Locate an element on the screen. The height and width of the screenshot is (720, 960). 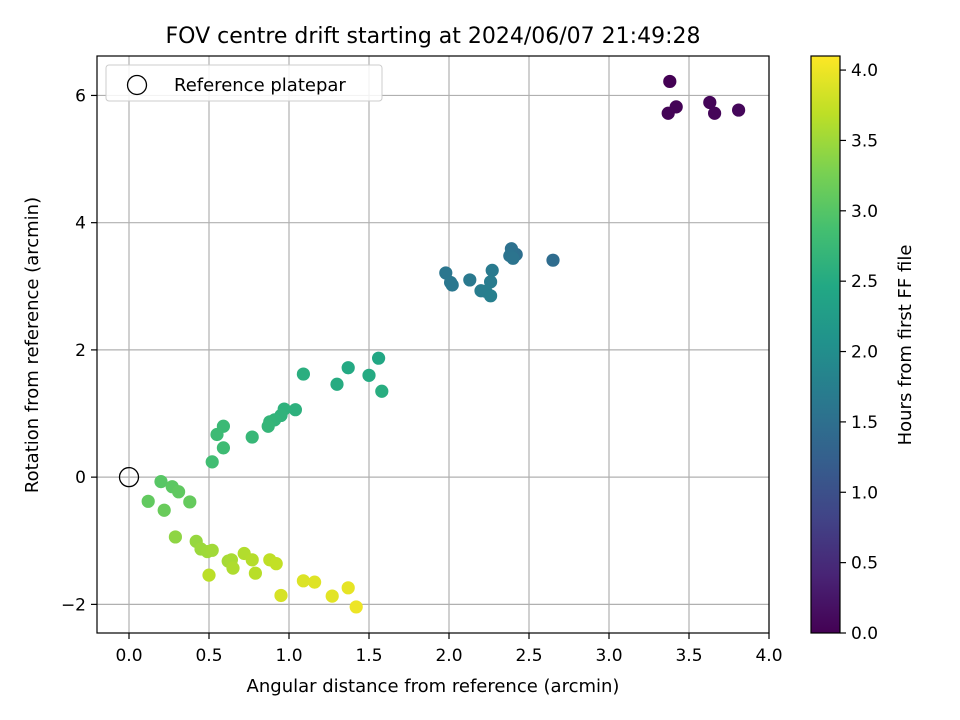
reference-platepar-marker is located at coordinates (129, 477).